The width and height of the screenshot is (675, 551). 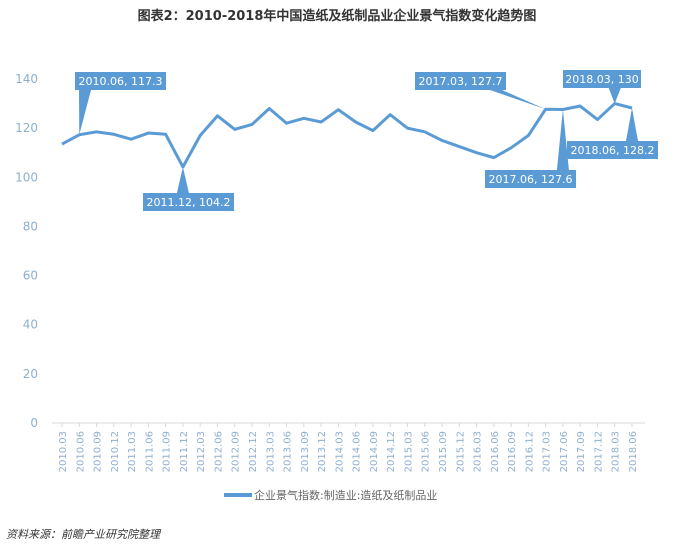 I want to click on callout-label: 2018.03, 130, so click(x=601, y=79).